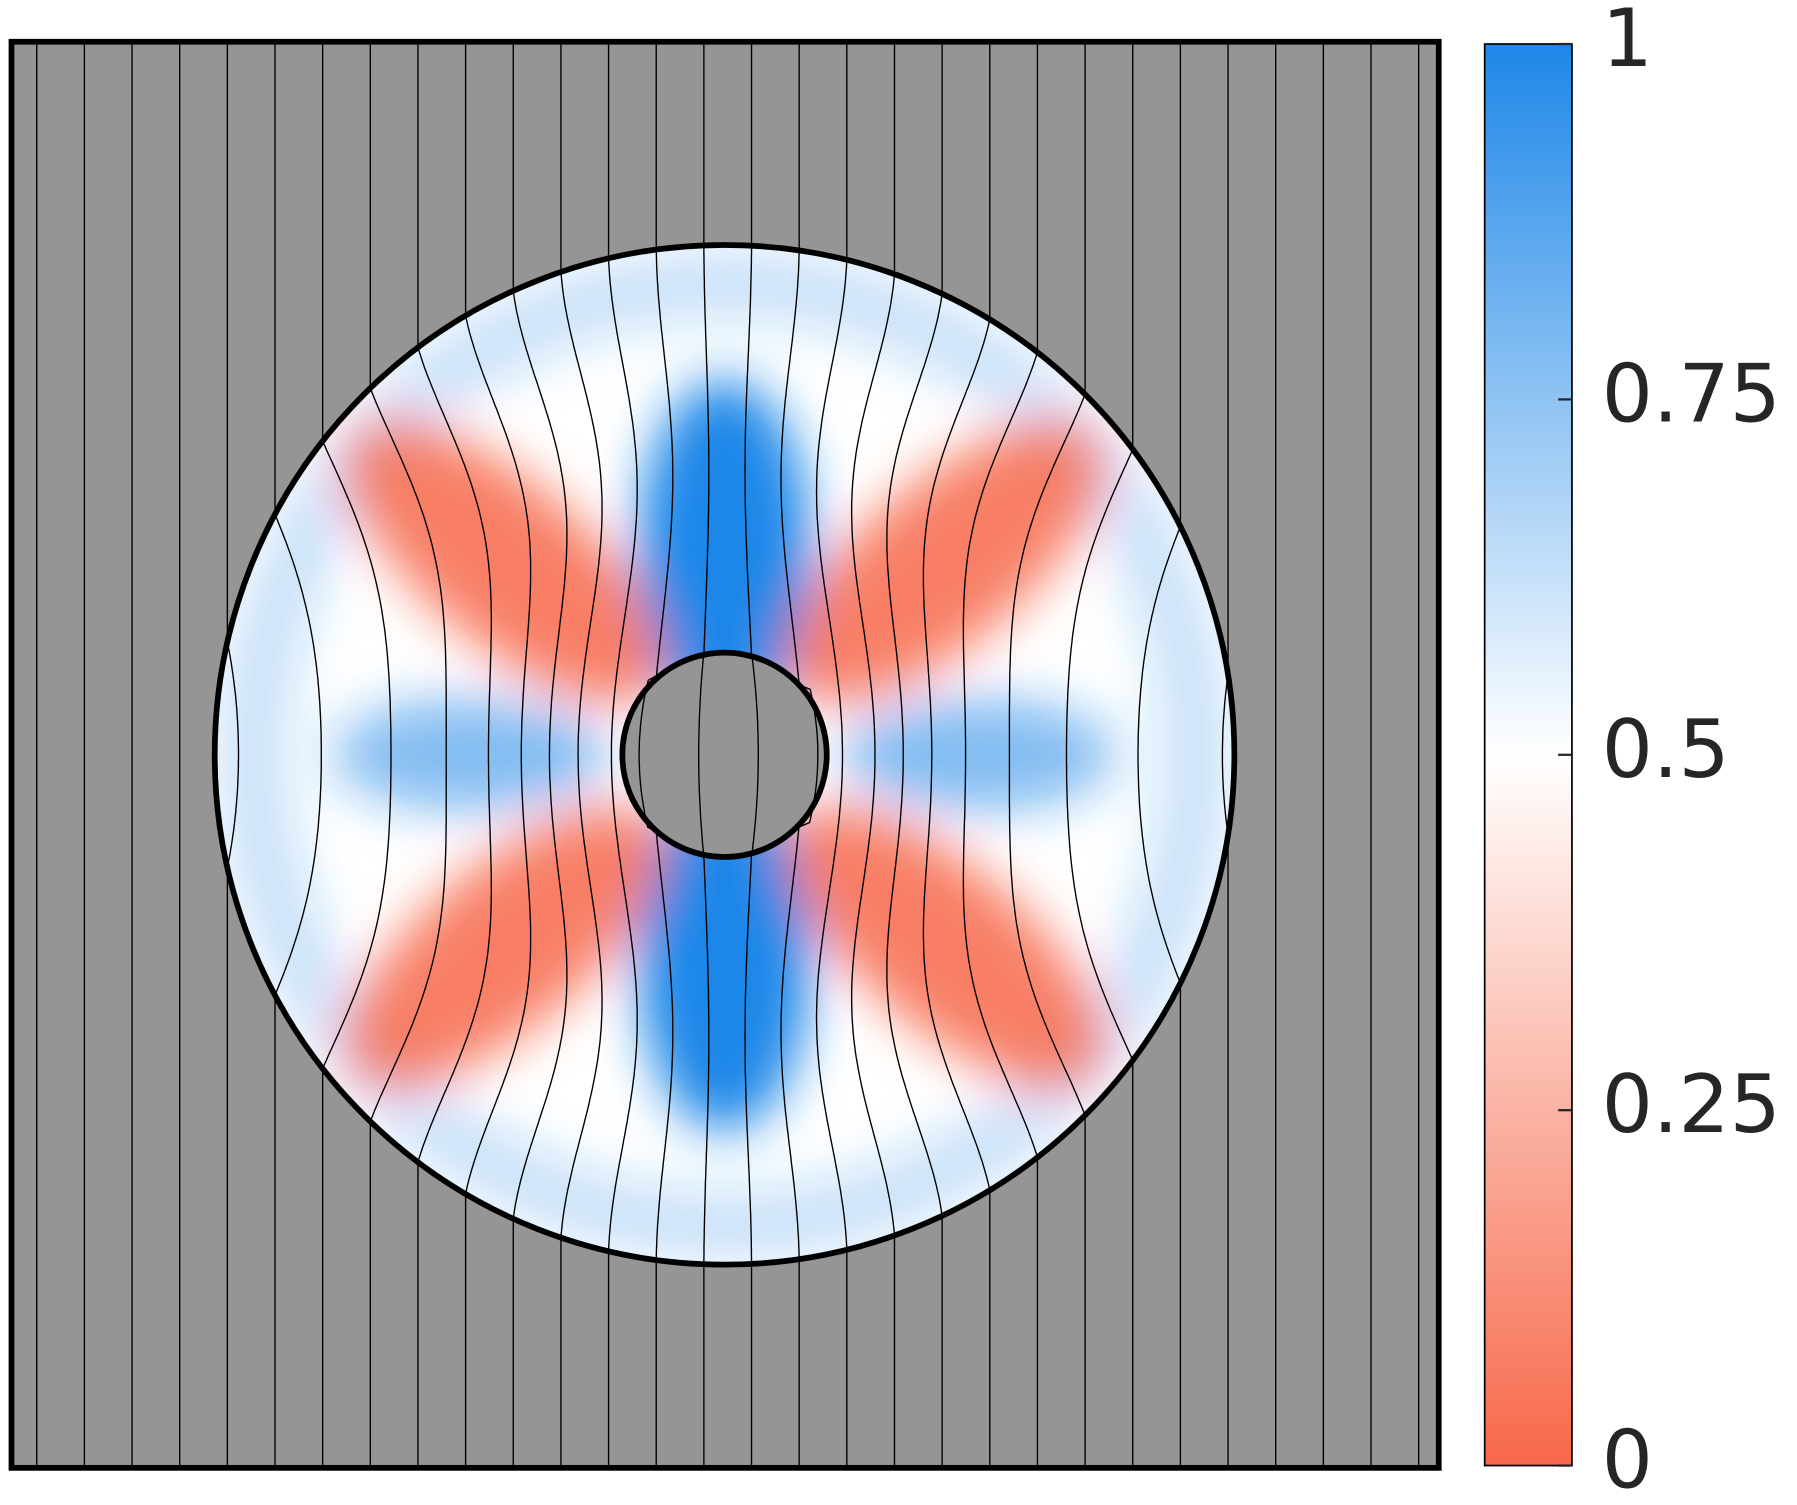  Describe the element at coordinates (1666, 749) in the screenshot. I see `colorbar-tick-label: 0.5` at that location.